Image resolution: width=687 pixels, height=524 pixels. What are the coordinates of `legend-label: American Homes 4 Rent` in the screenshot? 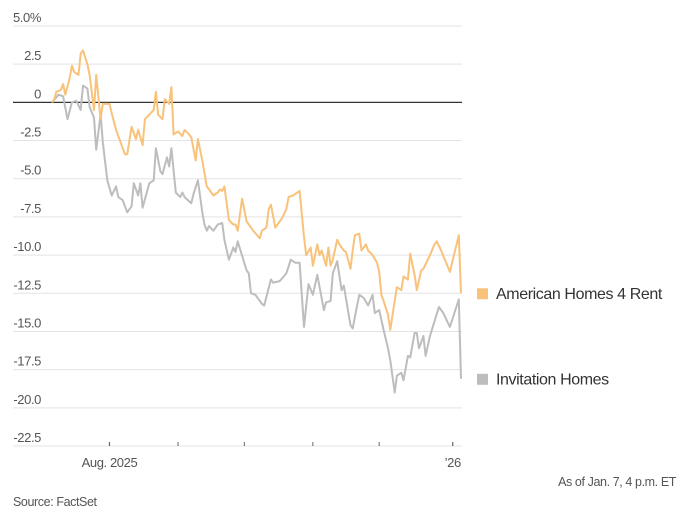 It's located at (579, 294).